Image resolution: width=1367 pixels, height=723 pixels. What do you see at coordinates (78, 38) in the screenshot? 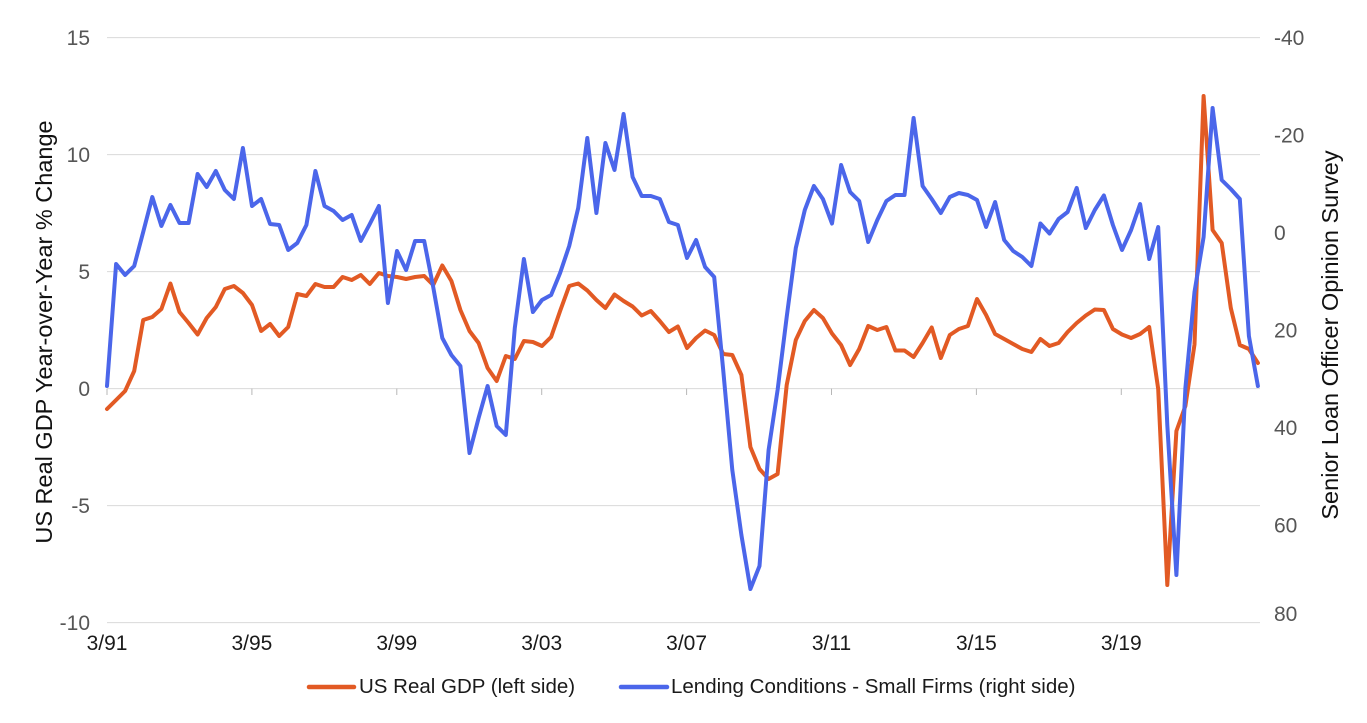
I see `svg-text: 15` at bounding box center [78, 38].